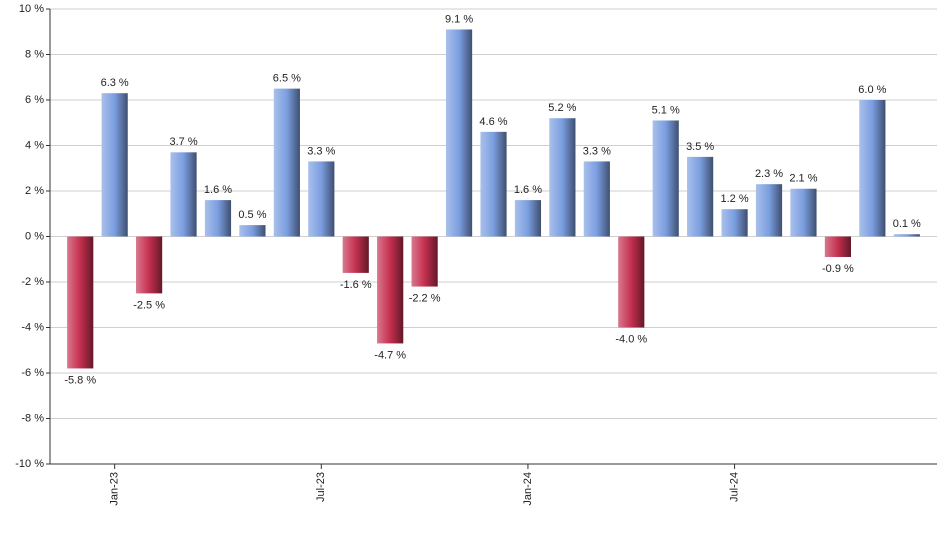  I want to click on value-label: 6.3 %, so click(115, 83).